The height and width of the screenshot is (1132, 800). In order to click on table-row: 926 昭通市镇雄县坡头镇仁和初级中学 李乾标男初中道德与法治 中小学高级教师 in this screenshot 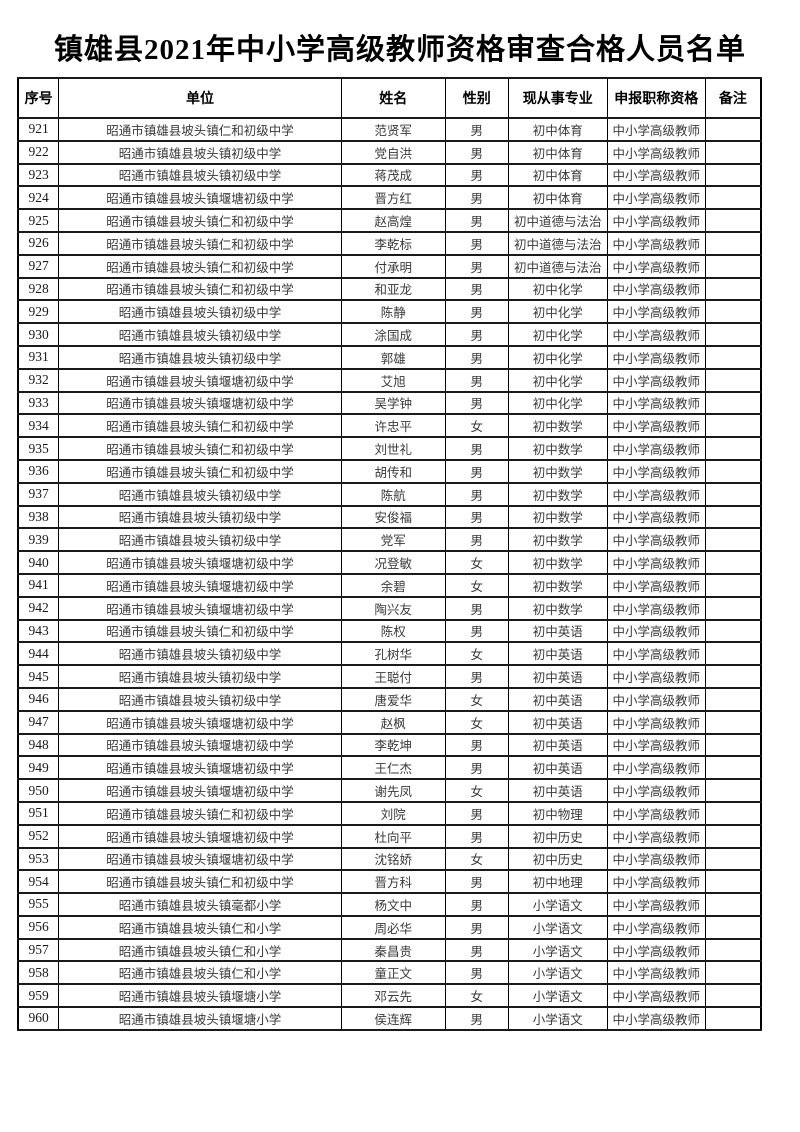, I will do `click(389, 243)`.